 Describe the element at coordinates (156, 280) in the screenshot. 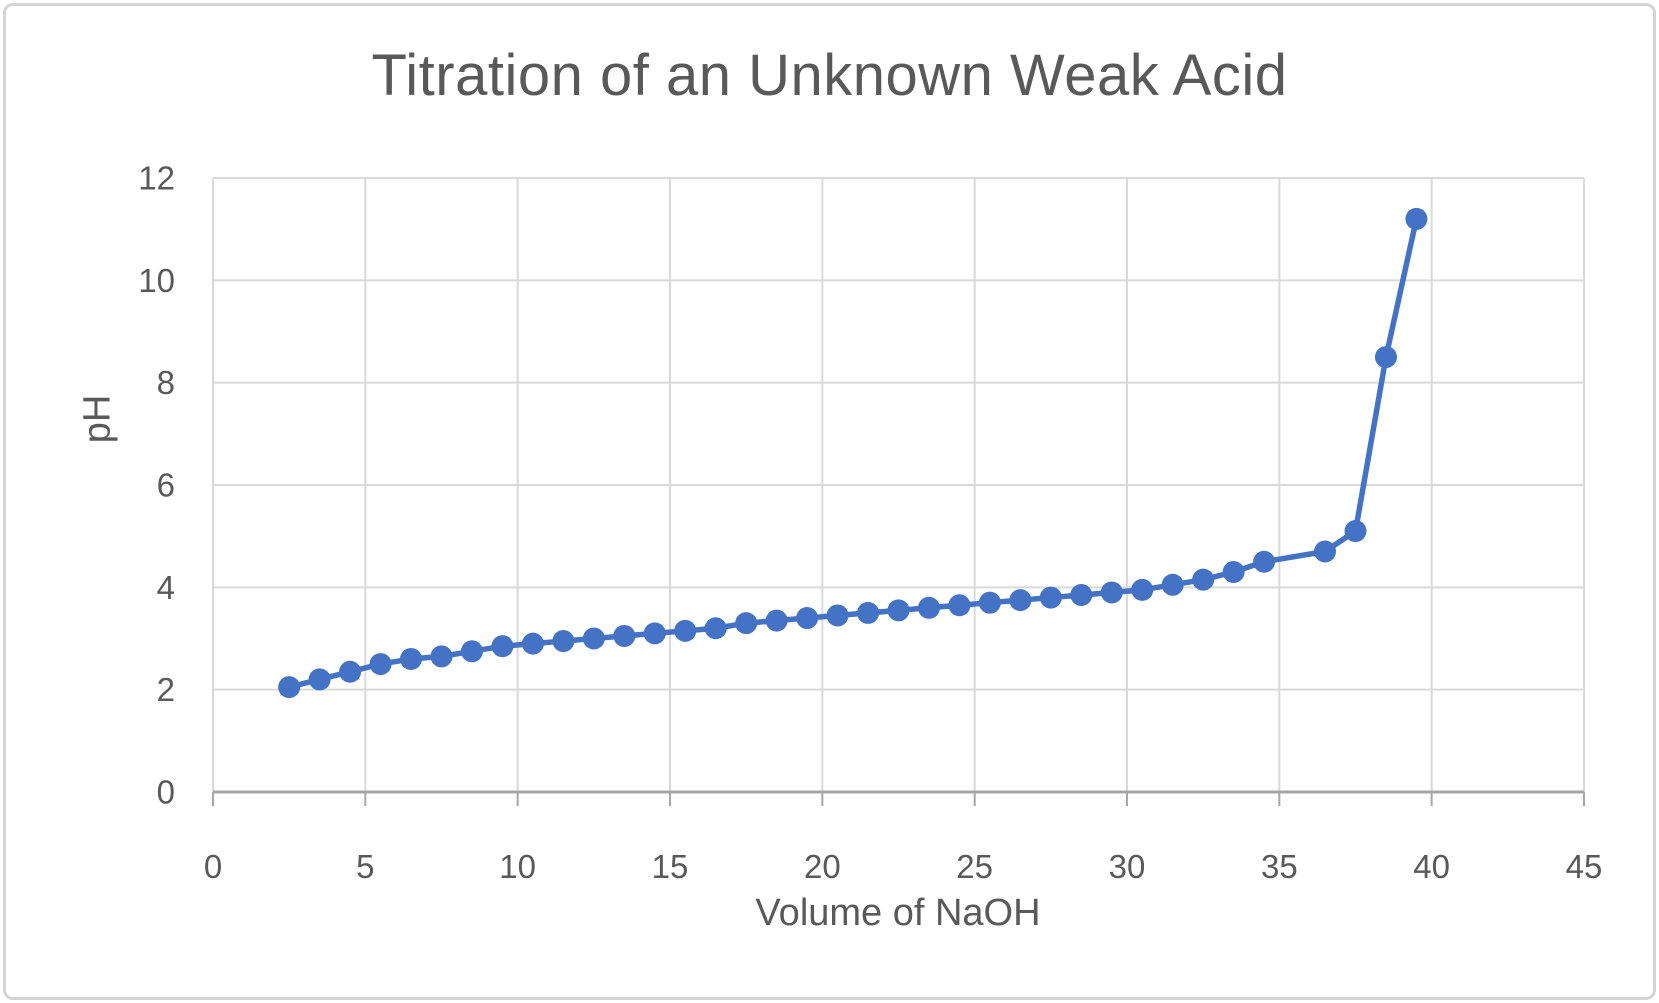

I see `y-tick-label: 10` at that location.